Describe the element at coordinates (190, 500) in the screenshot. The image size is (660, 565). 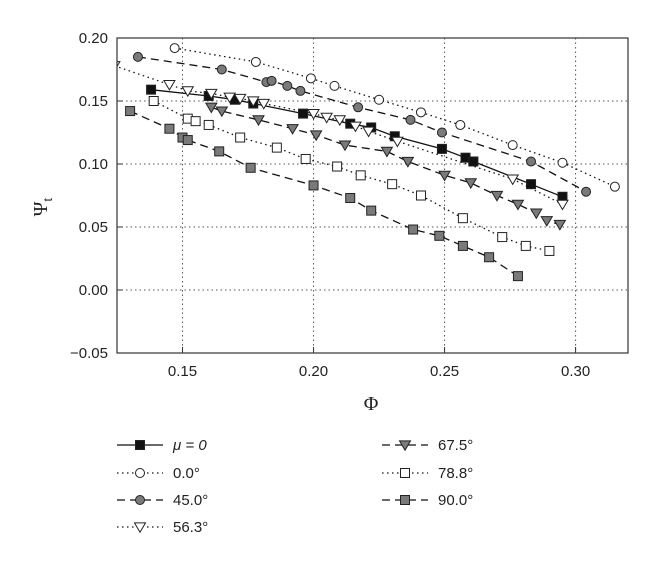
I see `legend-label: 45.0°` at that location.